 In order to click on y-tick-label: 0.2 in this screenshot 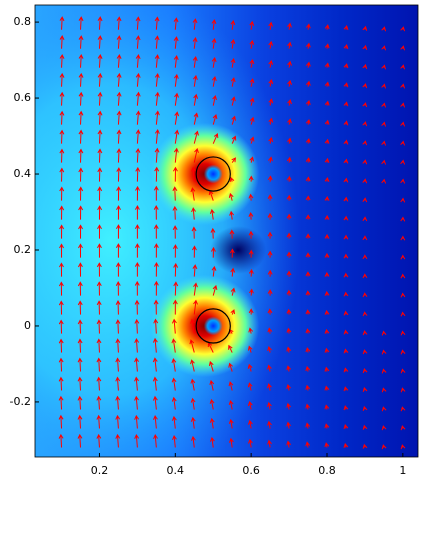, I will do `click(23, 249)`.